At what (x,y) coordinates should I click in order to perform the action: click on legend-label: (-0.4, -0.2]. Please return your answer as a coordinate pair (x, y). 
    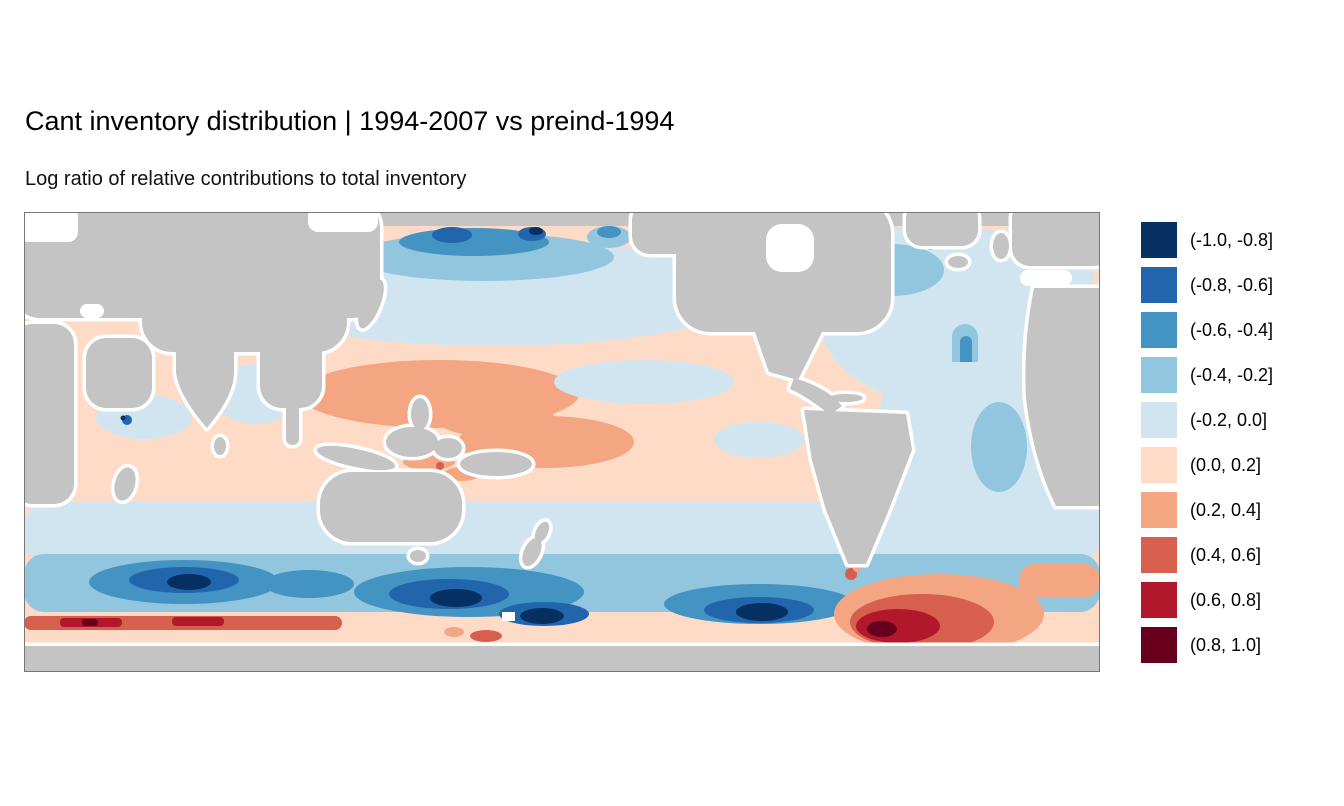
    Looking at the image, I should click on (1232, 374).